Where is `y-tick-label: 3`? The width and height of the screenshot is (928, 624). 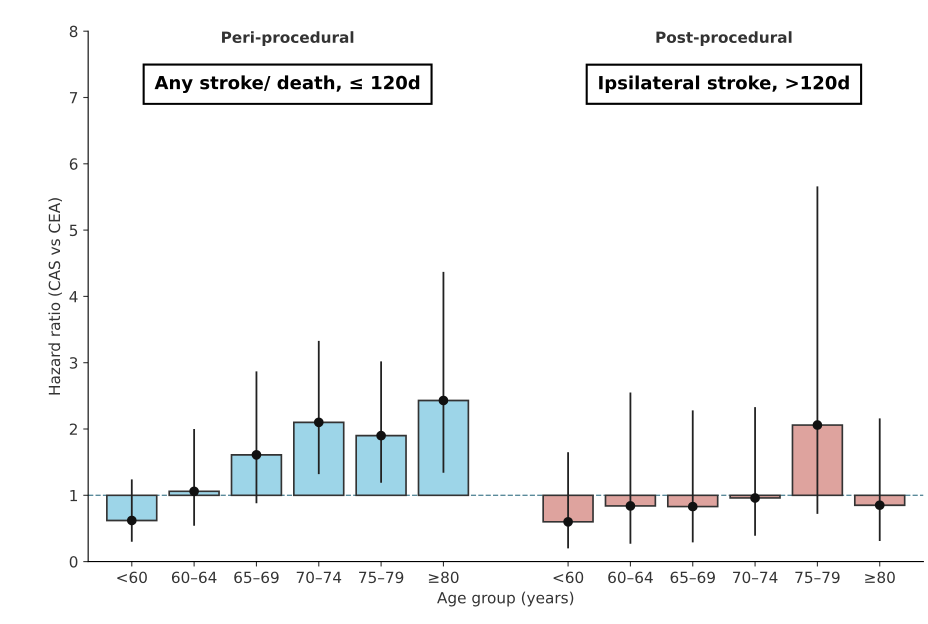
y-tick-label: 3 is located at coordinates (74, 363).